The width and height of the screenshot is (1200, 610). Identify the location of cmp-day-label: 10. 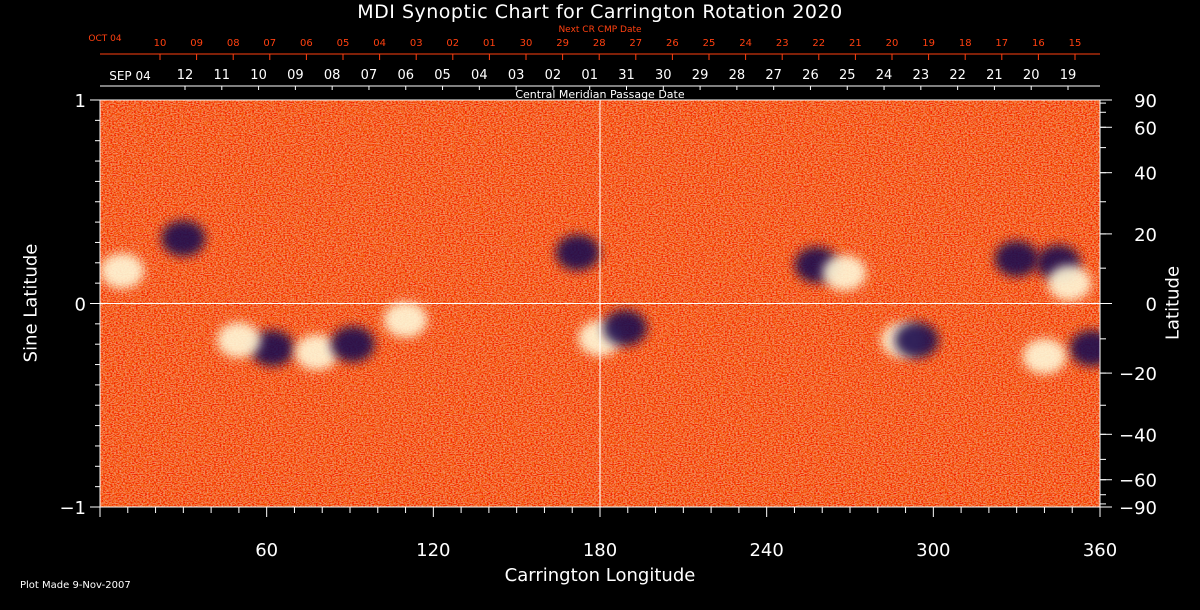
(258, 75).